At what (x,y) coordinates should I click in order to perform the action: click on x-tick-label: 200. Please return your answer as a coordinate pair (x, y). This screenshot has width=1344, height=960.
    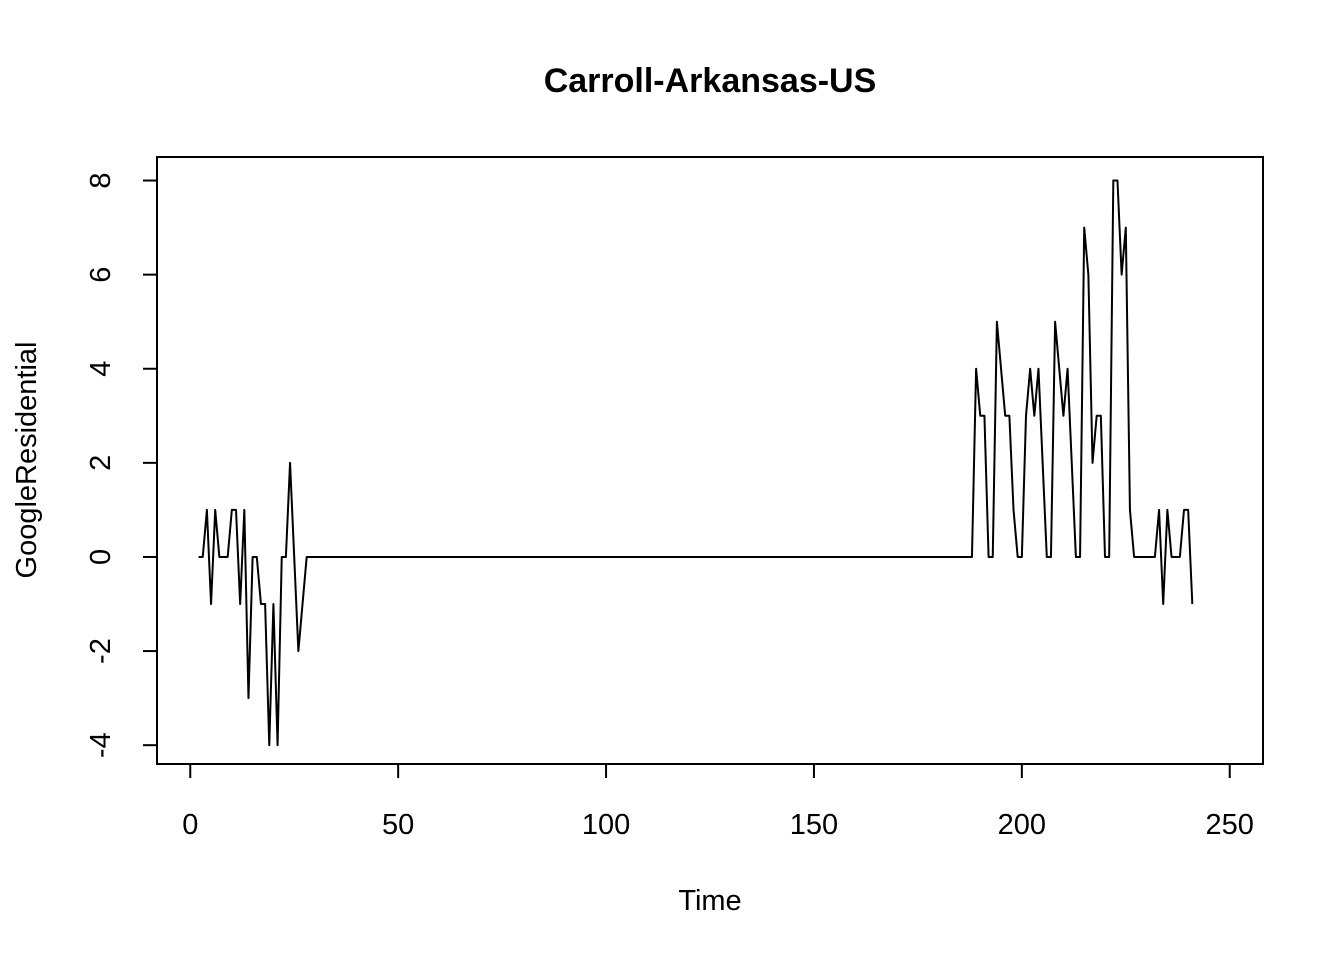
    Looking at the image, I should click on (1022, 825).